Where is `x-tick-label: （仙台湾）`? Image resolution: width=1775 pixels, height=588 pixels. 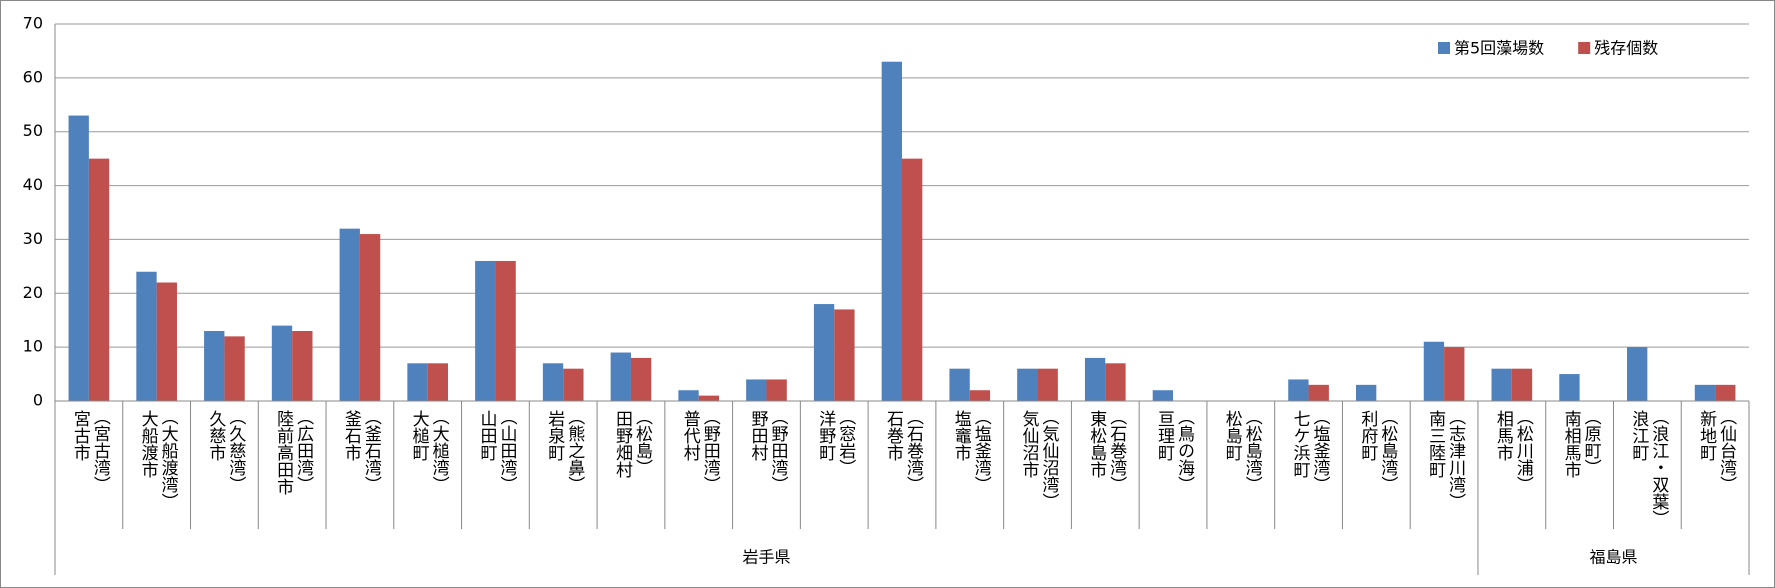
x-tick-label: （仙台湾） is located at coordinates (1726, 450).